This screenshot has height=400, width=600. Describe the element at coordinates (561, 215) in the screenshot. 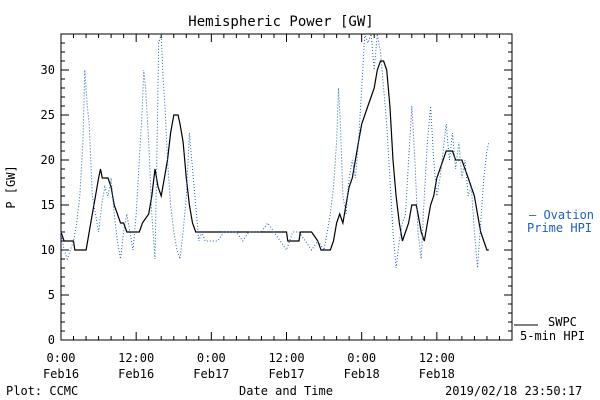

I see `legend-ovation-line1: — Ovation` at that location.